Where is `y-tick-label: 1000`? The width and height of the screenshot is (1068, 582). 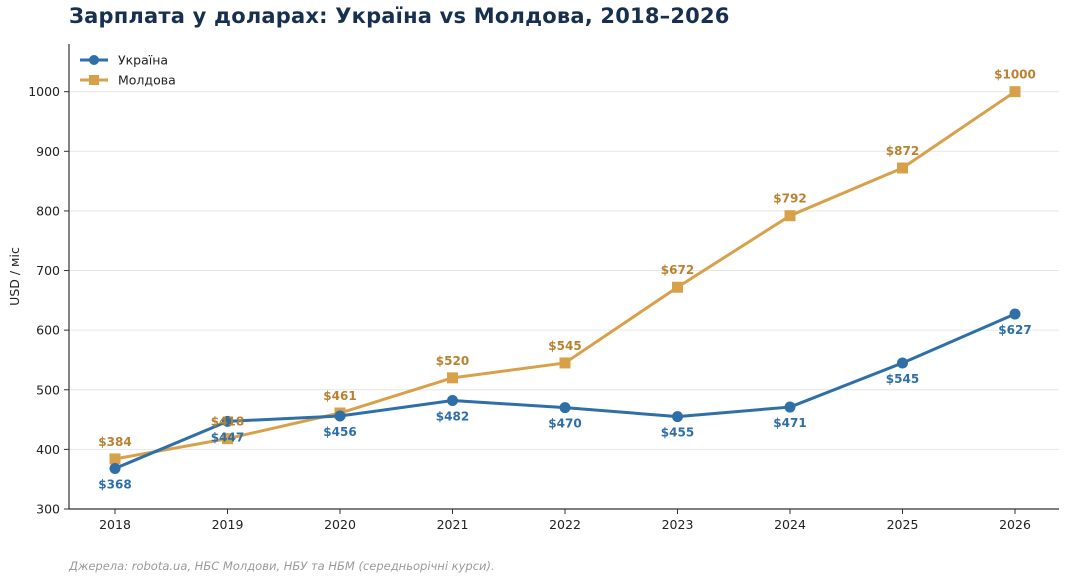 y-tick-label: 1000 is located at coordinates (44, 91).